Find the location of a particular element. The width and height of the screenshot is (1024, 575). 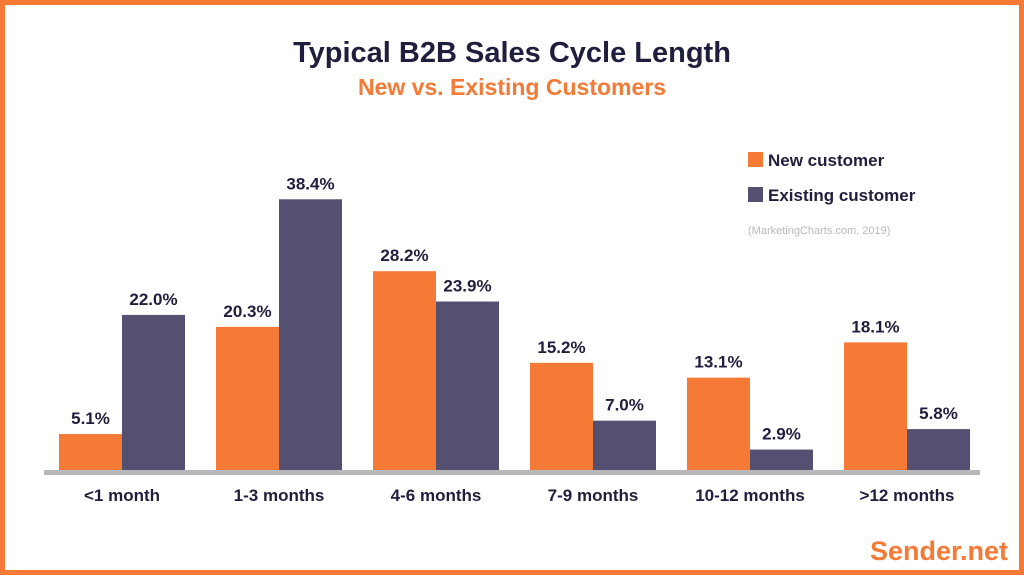

data-label: 2.9% is located at coordinates (781, 434).